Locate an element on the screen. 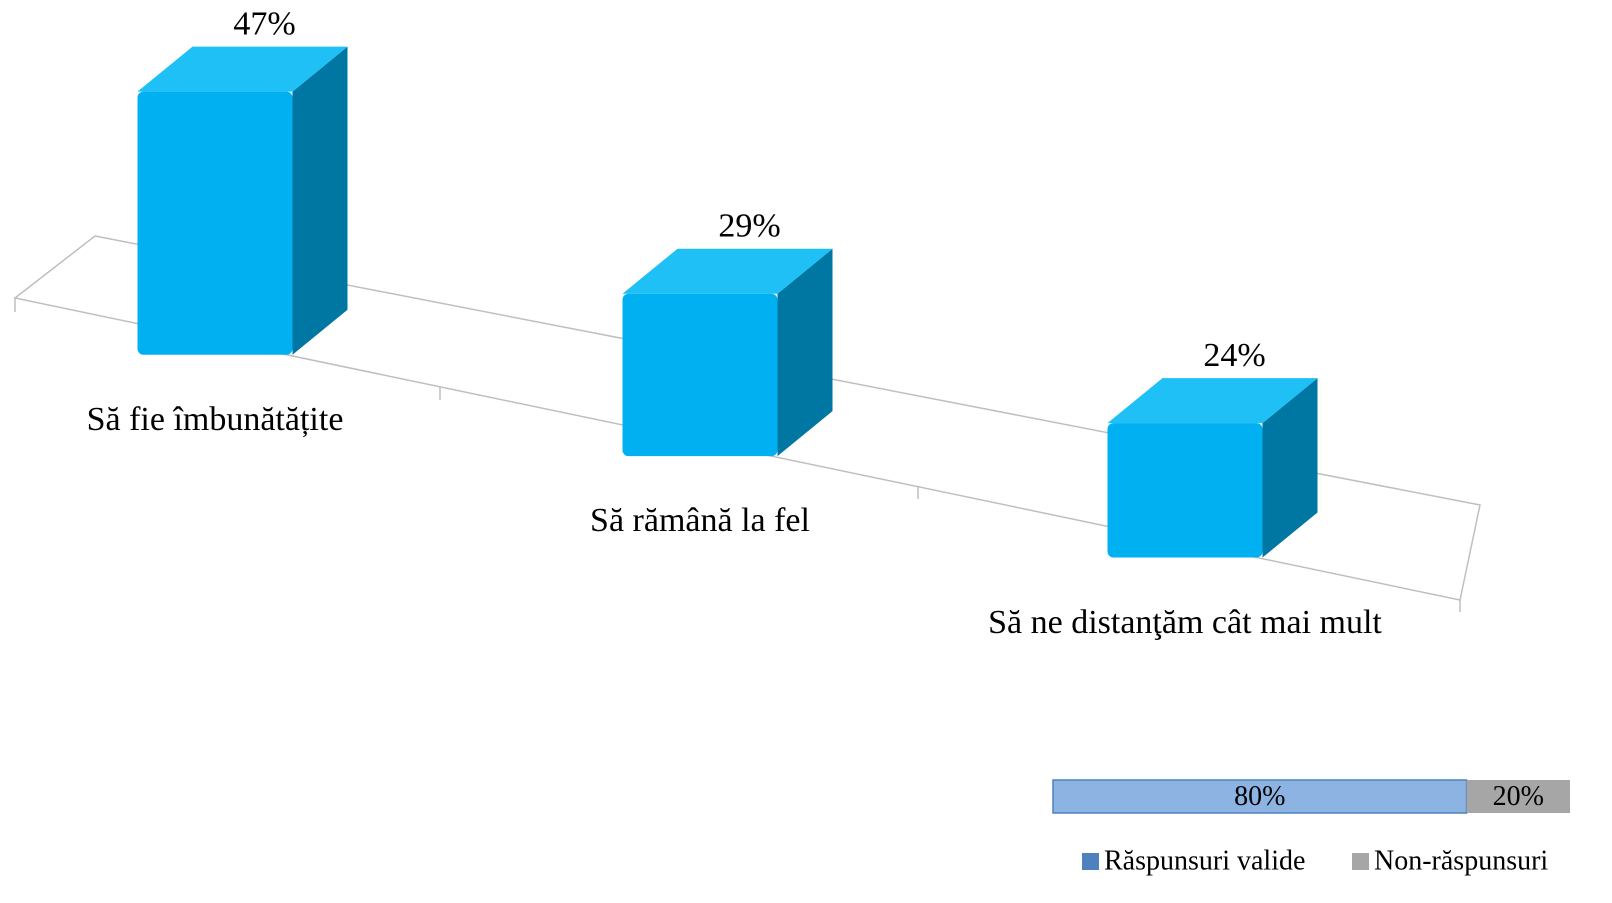  value-label: 80% is located at coordinates (1259, 796).